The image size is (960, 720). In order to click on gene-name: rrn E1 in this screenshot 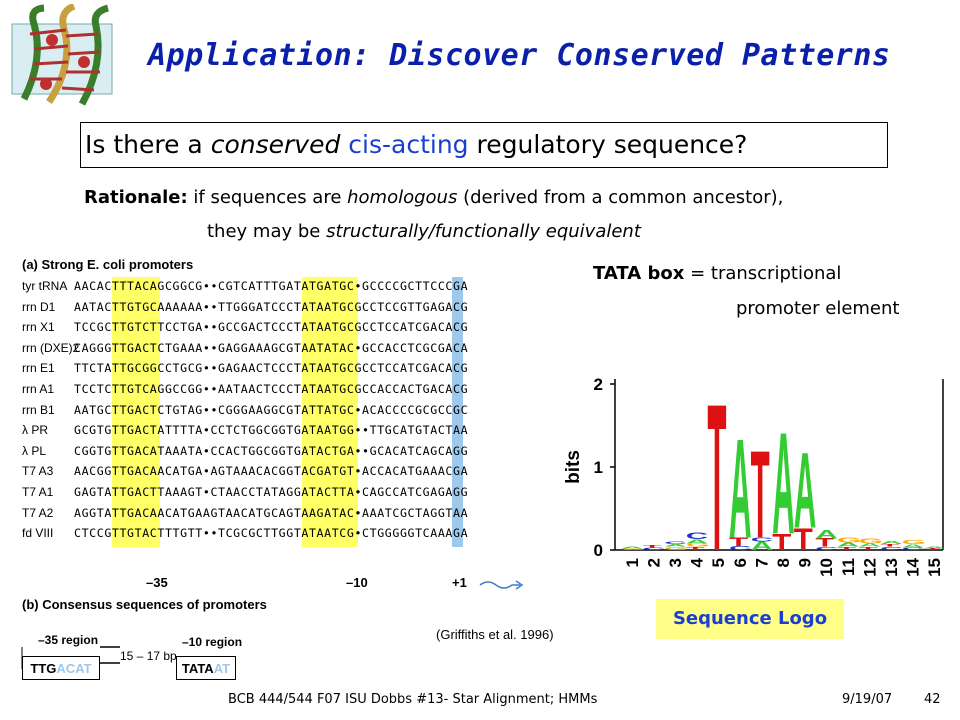, I will do `click(38, 368)`.